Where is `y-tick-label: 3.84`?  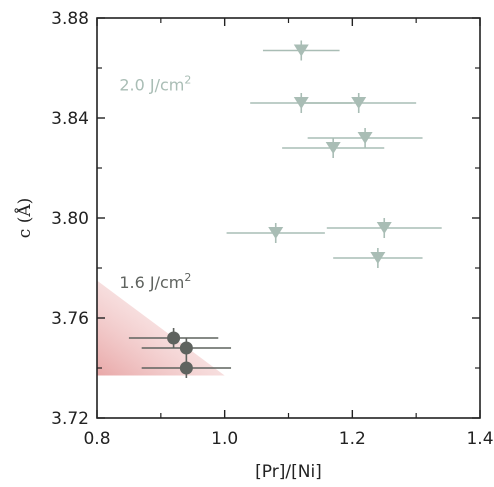
y-tick-label: 3.84 is located at coordinates (70, 119).